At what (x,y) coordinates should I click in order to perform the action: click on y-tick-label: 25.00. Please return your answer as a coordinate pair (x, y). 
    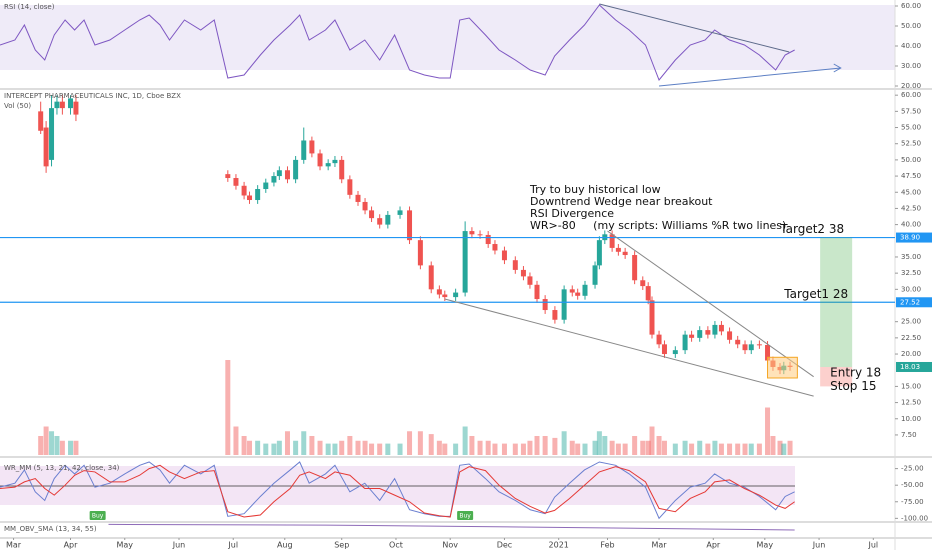
    Looking at the image, I should click on (911, 322).